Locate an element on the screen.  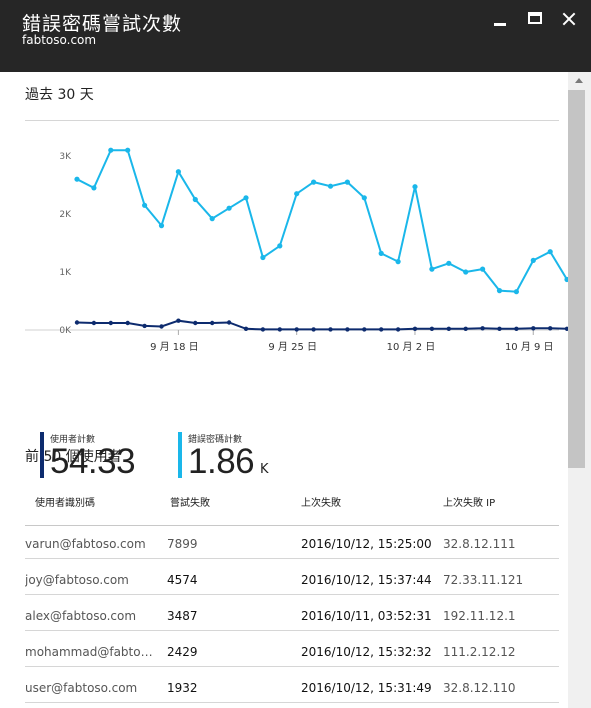
window-title: 錯誤密碼嘗試次數 is located at coordinates (102, 24).